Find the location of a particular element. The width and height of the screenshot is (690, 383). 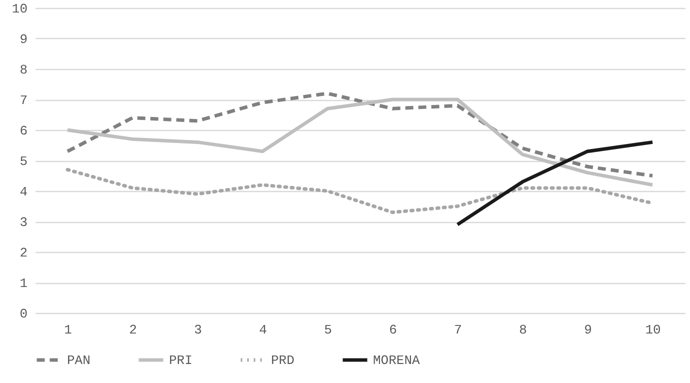

x-tick-label: 9 is located at coordinates (588, 330).